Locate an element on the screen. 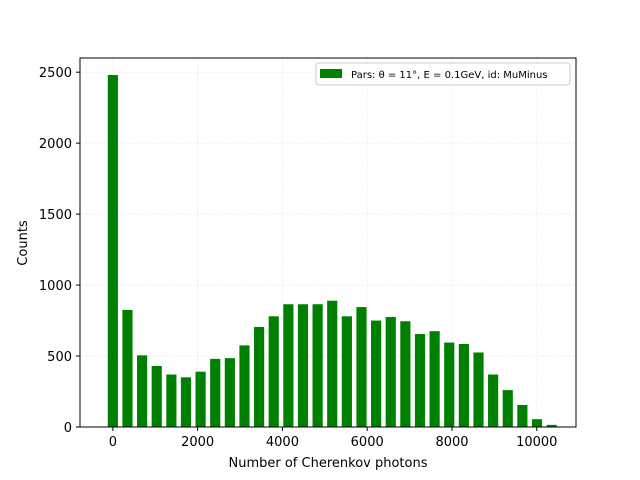 Image resolution: width=640 pixels, height=480 pixels. x-tick-label: 6000 is located at coordinates (367, 442).